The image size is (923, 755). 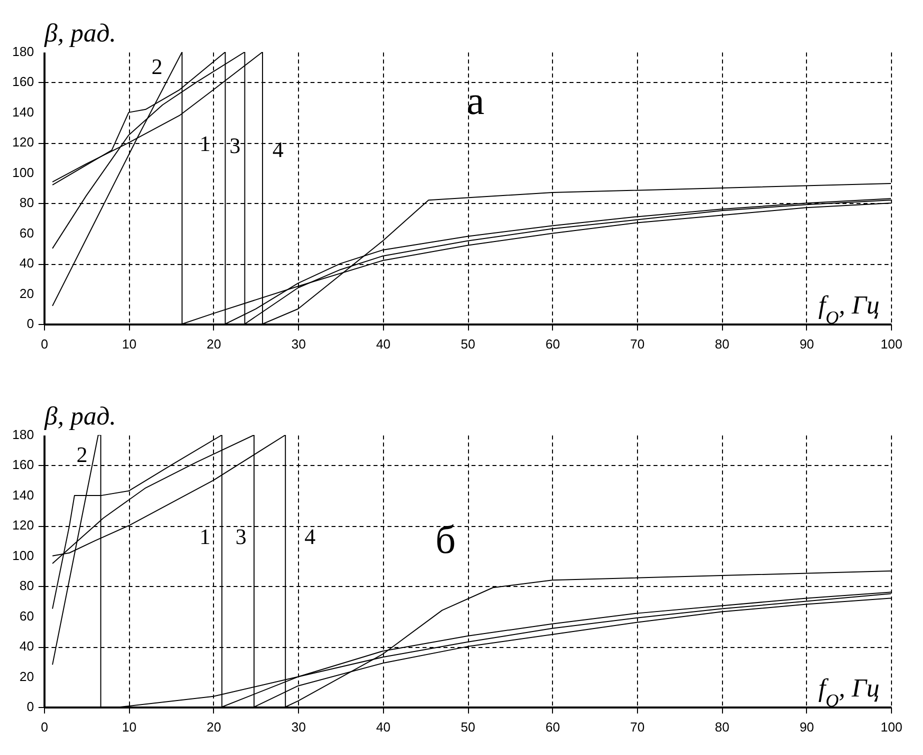 I want to click on text: б, so click(x=445, y=539).